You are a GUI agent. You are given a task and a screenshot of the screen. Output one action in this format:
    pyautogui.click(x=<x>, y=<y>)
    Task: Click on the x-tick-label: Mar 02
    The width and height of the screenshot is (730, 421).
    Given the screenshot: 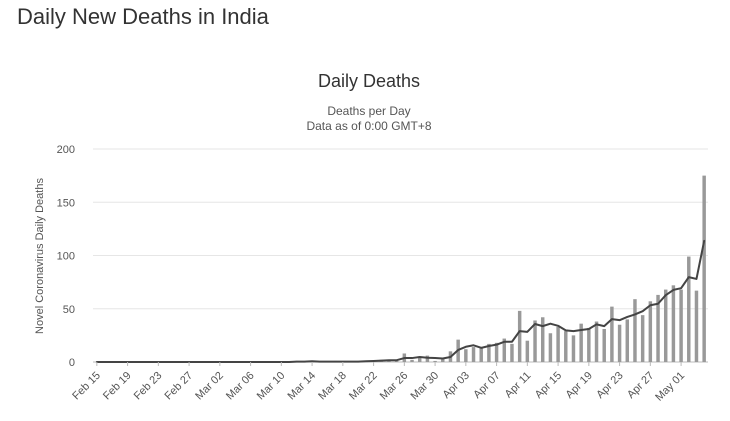 What is the action you would take?
    pyautogui.click(x=209, y=386)
    